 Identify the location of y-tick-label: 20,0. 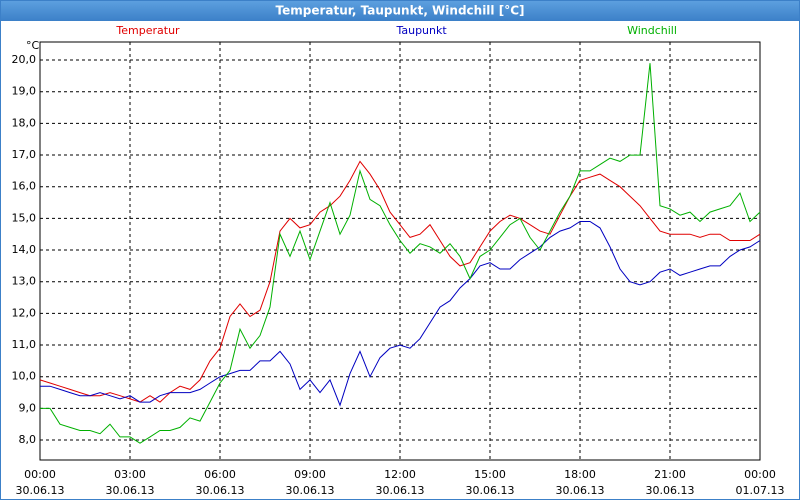
(24, 59).